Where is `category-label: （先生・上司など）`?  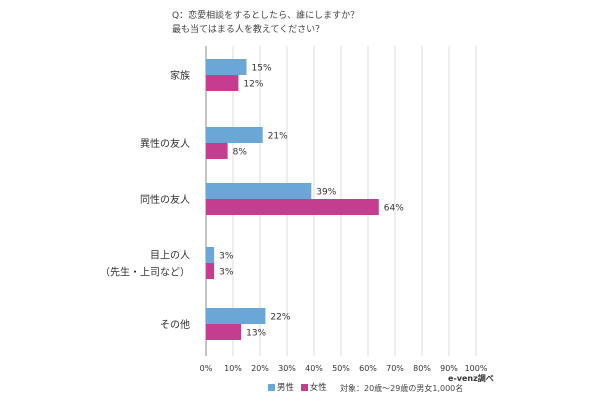
category-label: （先生・上司など） is located at coordinates (145, 272).